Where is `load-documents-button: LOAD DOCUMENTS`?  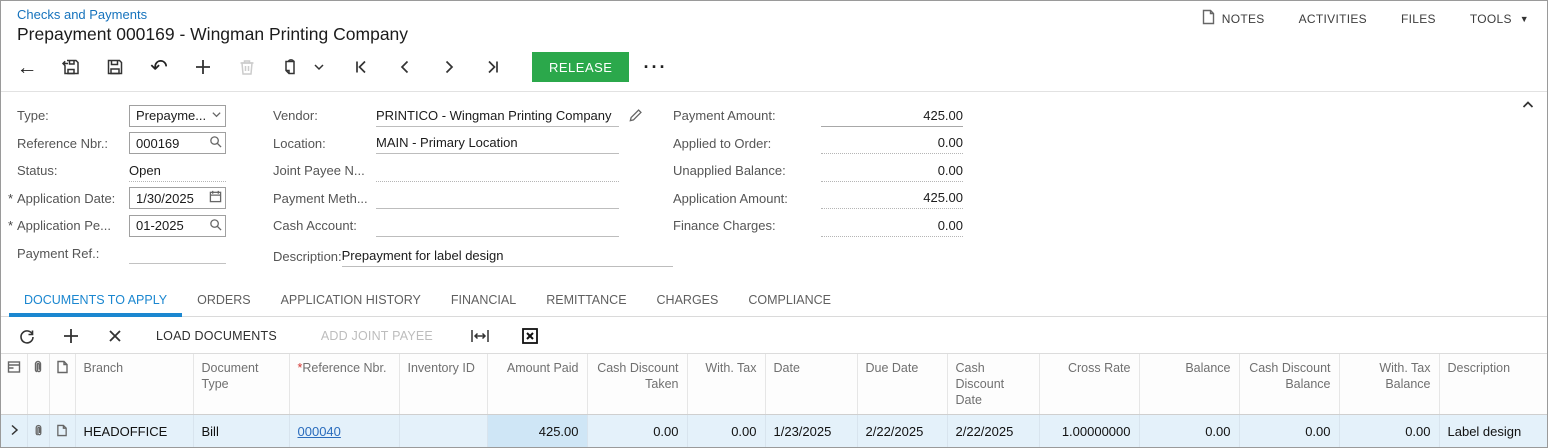 load-documents-button: LOAD DOCUMENTS is located at coordinates (216, 335).